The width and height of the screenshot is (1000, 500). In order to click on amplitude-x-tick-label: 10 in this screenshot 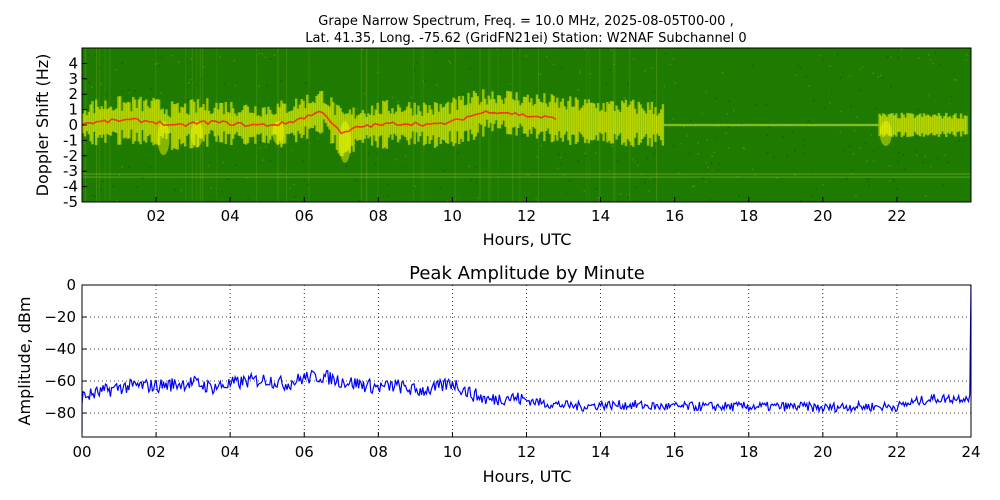, I will do `click(452, 452)`.